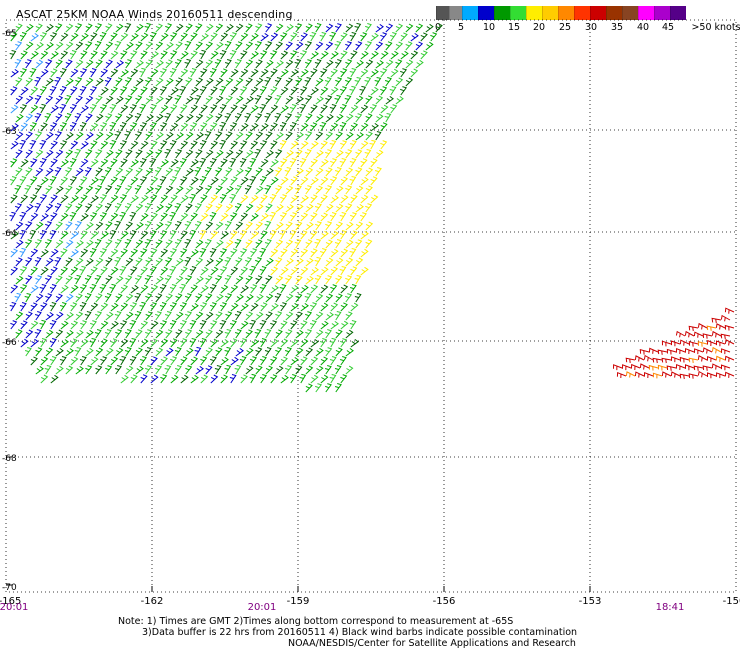  I want to click on scale-segment, so click(550, 13).